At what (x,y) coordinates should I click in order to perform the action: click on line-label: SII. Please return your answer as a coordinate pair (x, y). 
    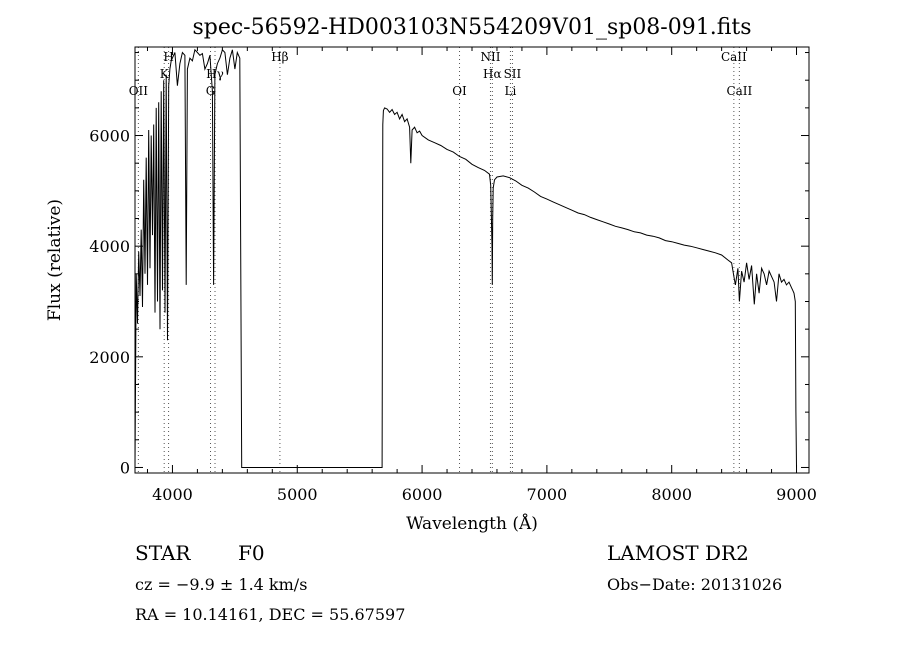
    Looking at the image, I should click on (513, 74).